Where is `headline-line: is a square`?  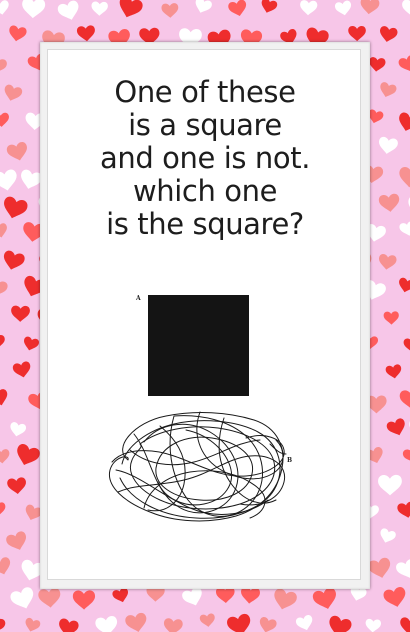 headline-line: is a square is located at coordinates (205, 125).